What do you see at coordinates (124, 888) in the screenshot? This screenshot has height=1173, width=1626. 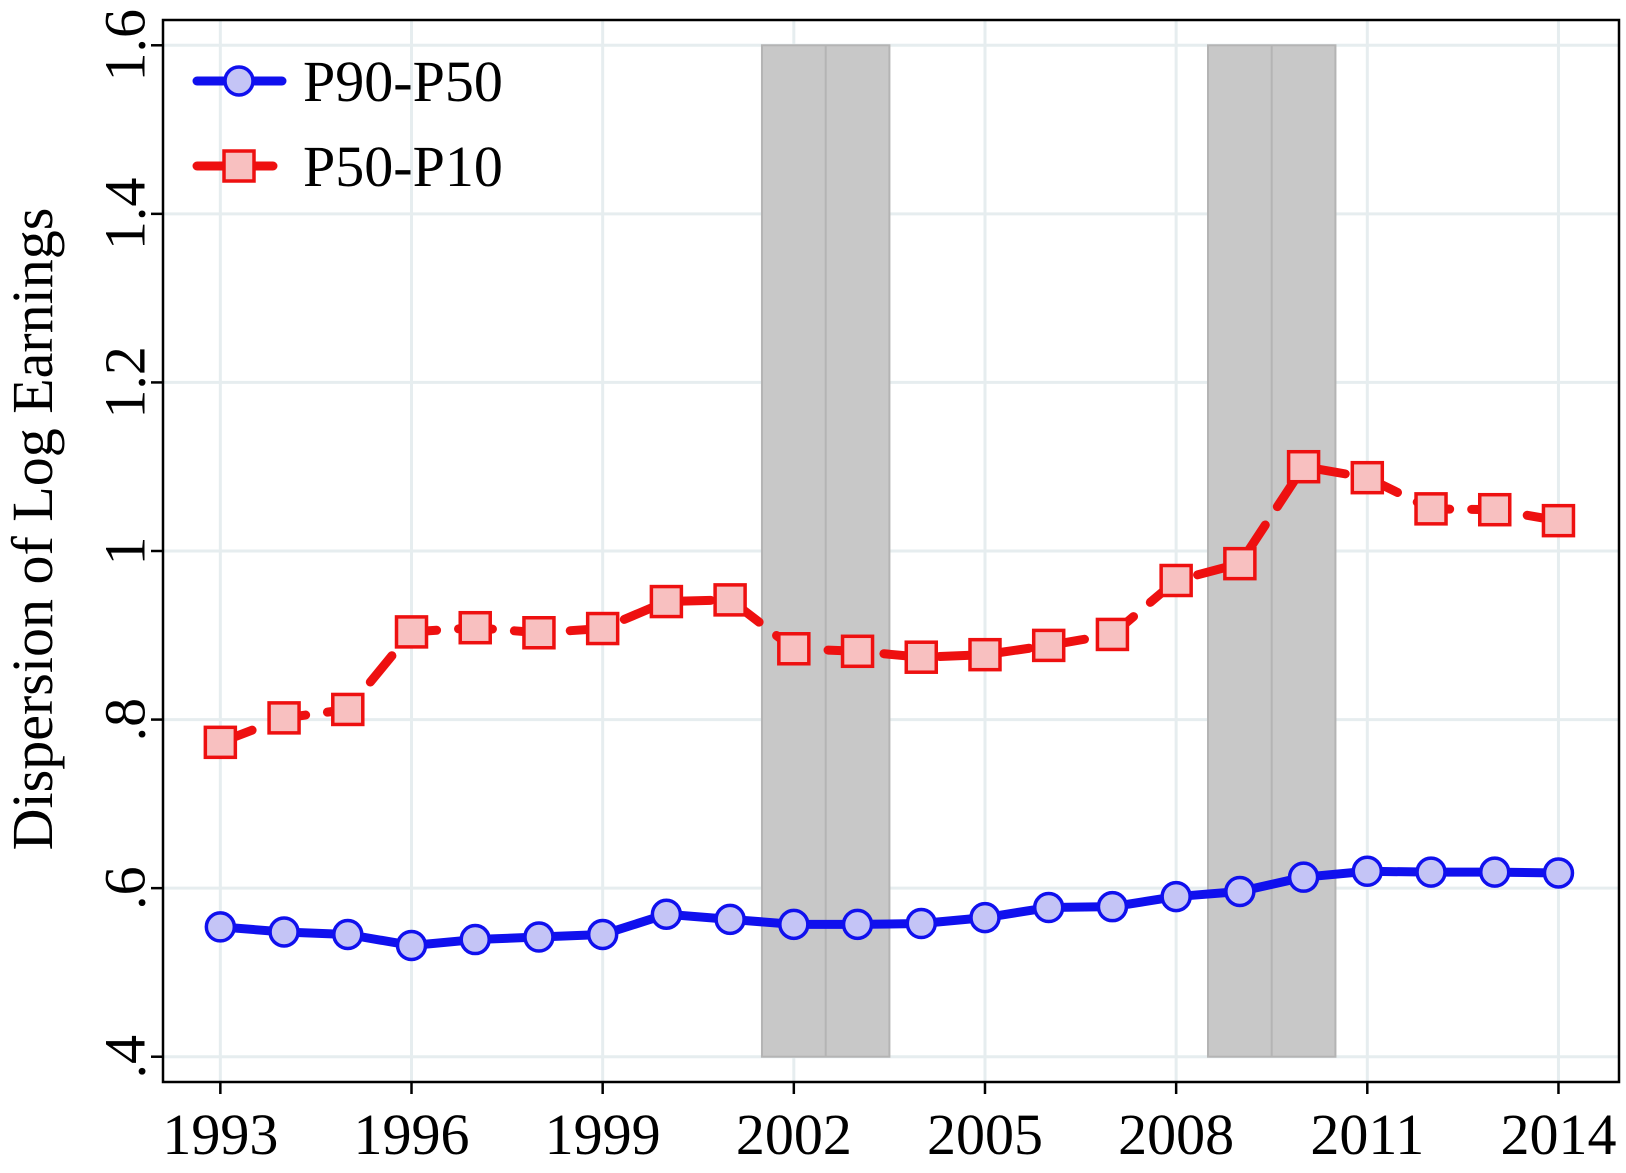 I see `y-tick-label: .6` at bounding box center [124, 888].